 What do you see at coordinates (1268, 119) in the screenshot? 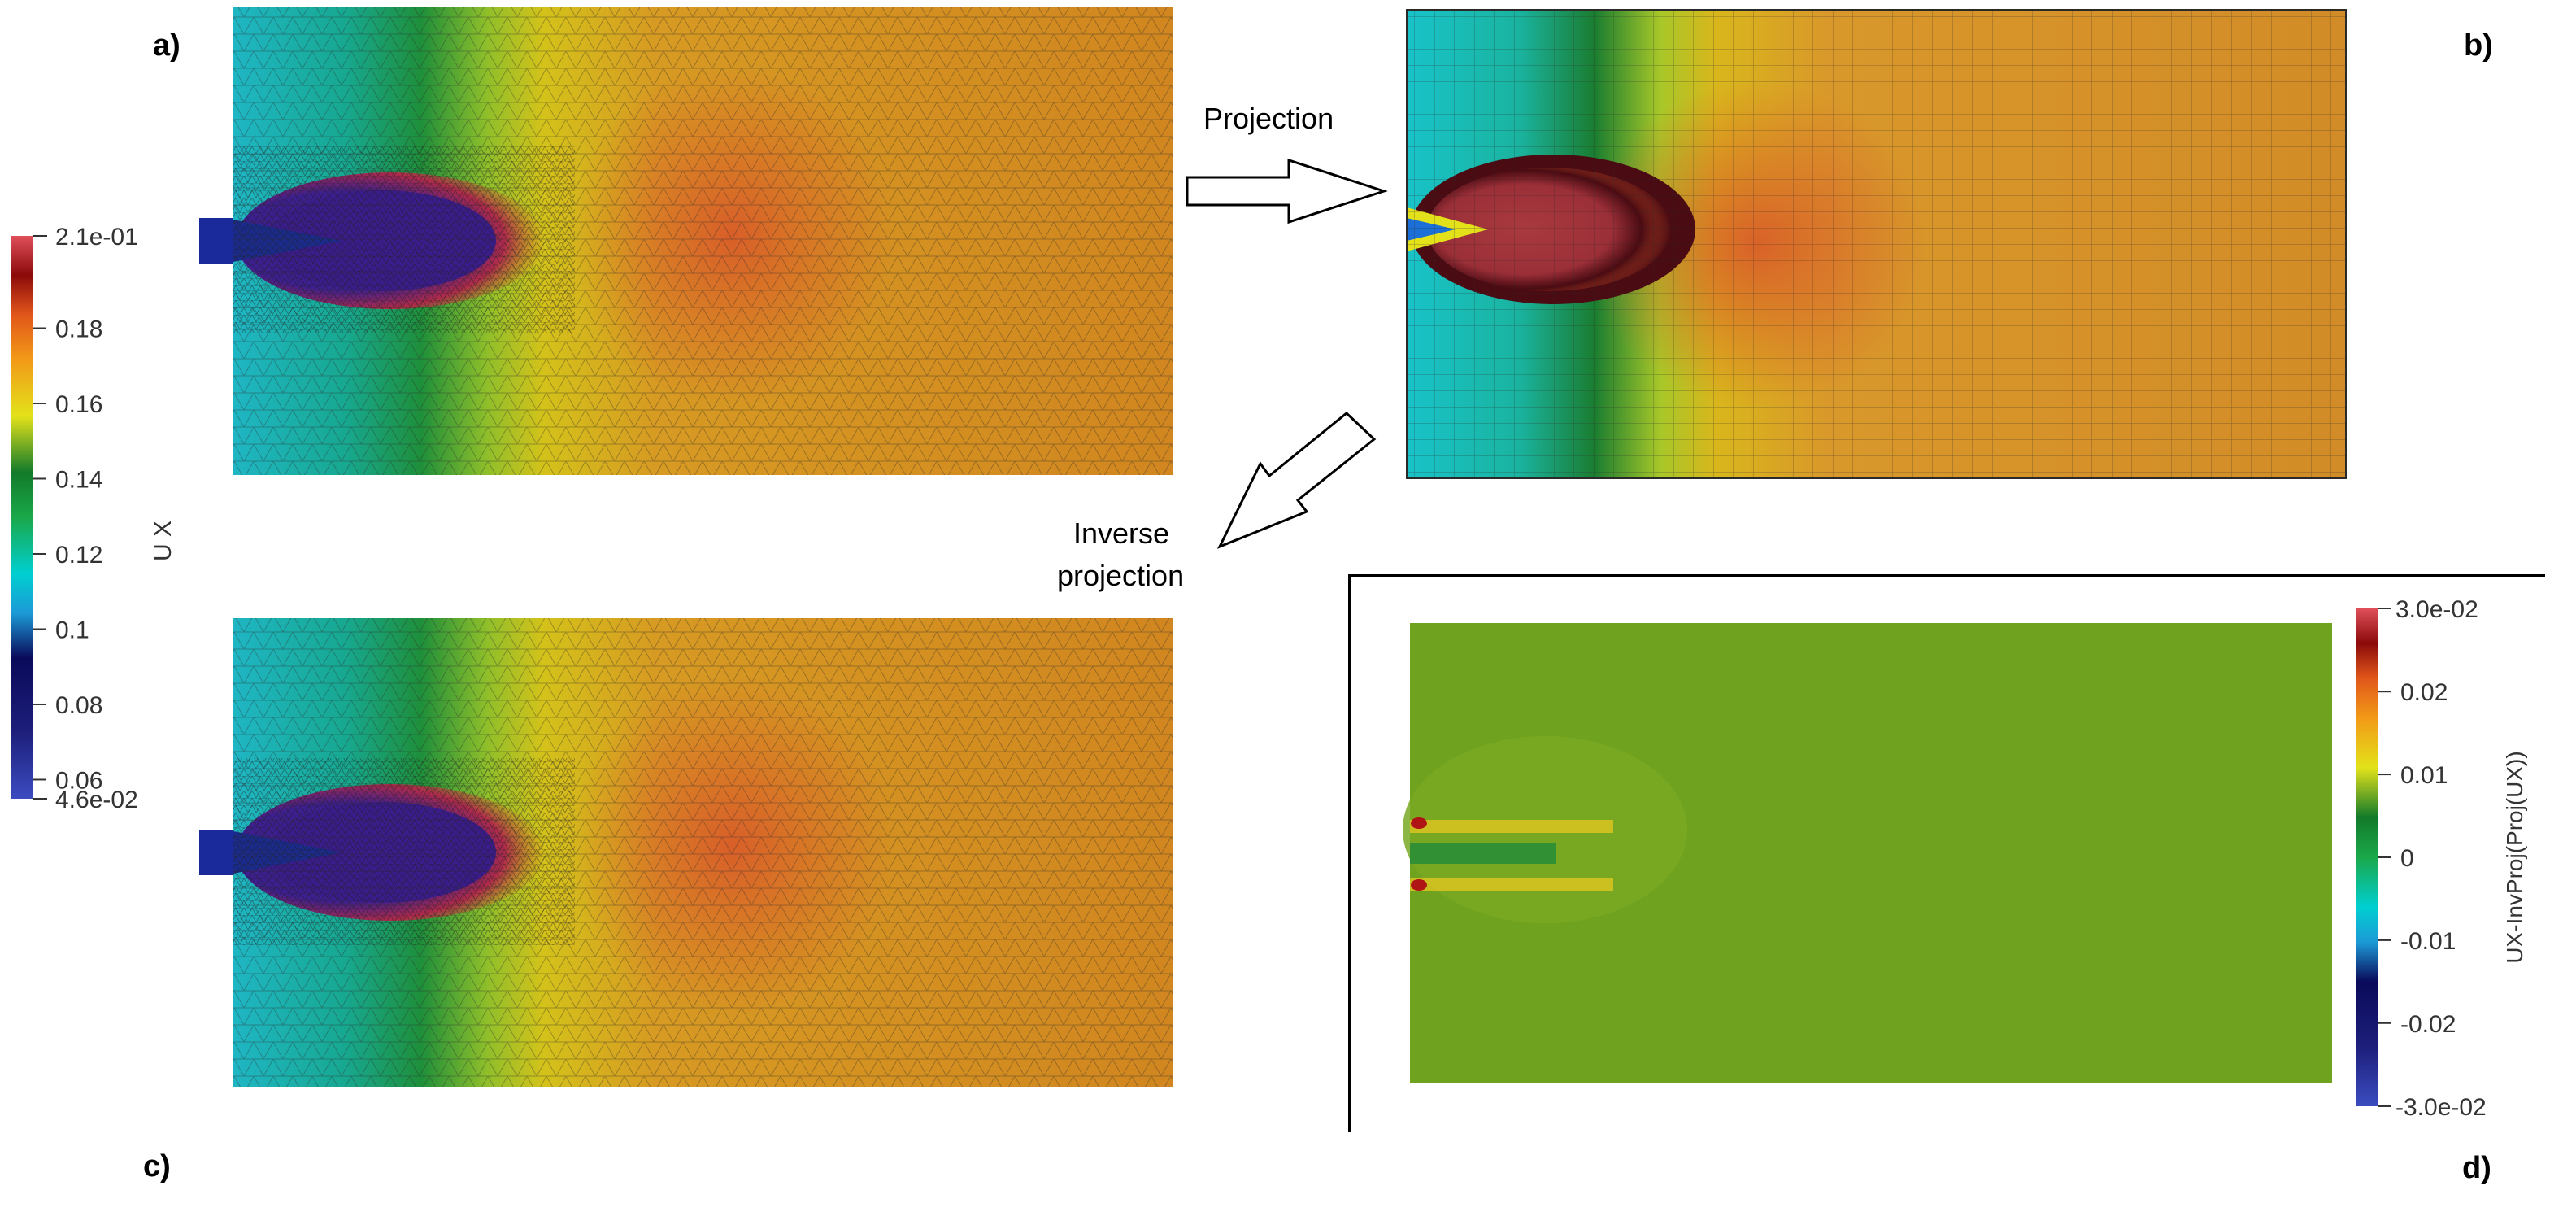
I see `projection-label: Projection` at bounding box center [1268, 119].